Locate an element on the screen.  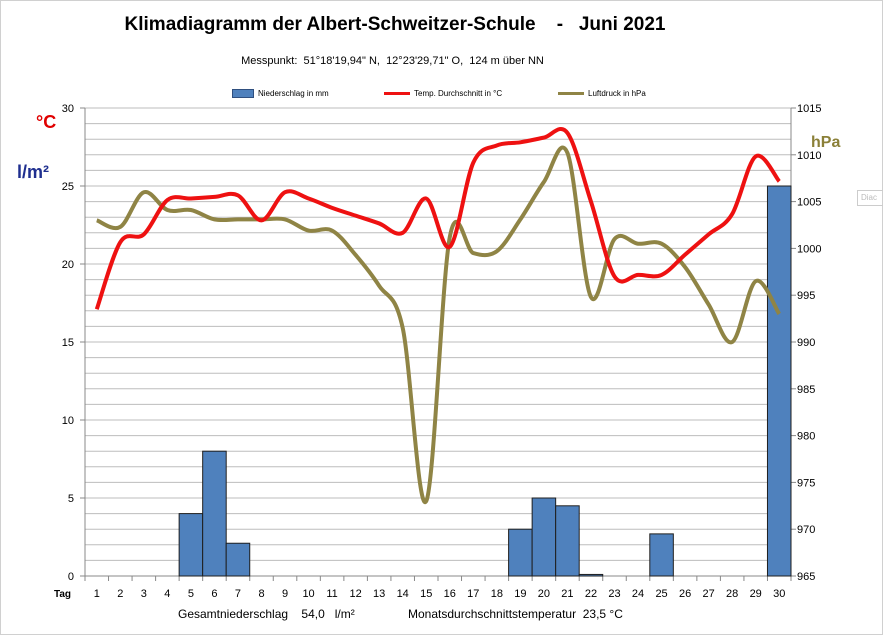
y-left-tick-label: 10 is located at coordinates (68, 421).